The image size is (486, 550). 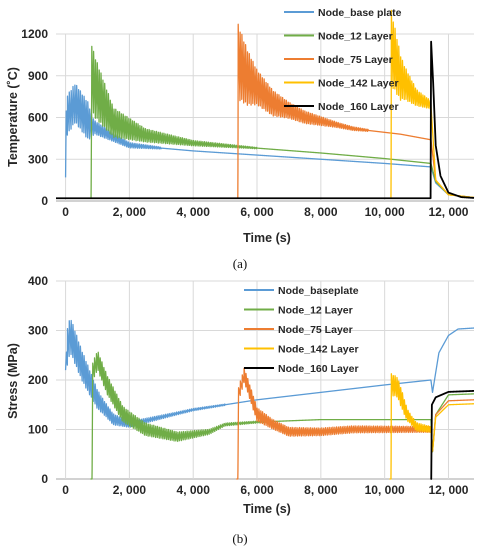 I want to click on caption-b: (b), so click(x=239, y=538).